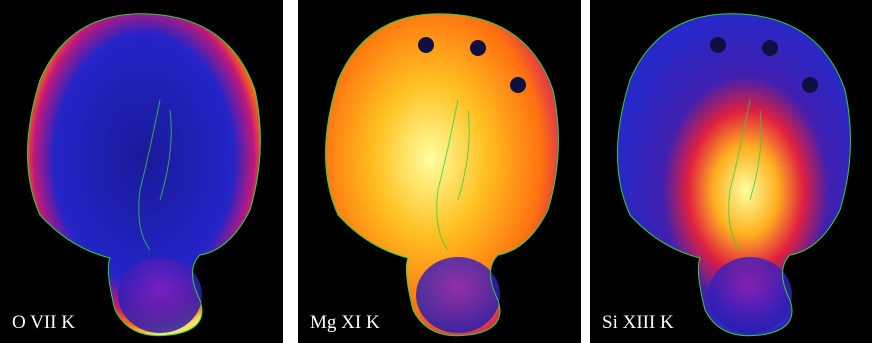  I want to click on panel-label: Si XIII K, so click(638, 322).